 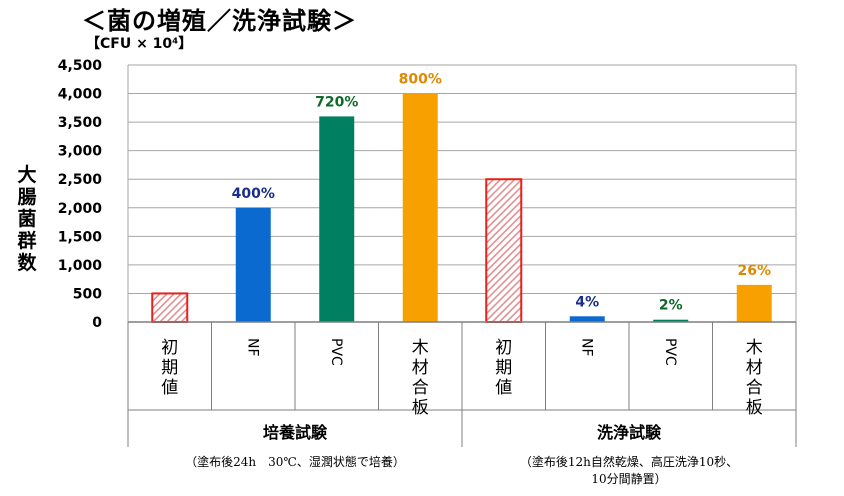 I want to click on data-label: 2%, so click(x=671, y=306).